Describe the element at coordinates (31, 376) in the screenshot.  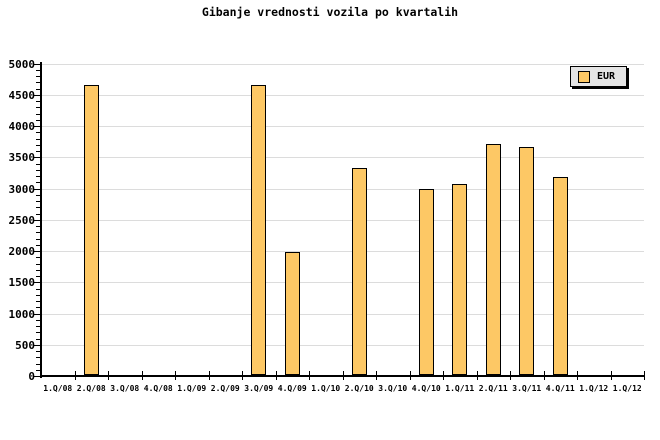
I see `y-axis-tick-label: 0` at that location.